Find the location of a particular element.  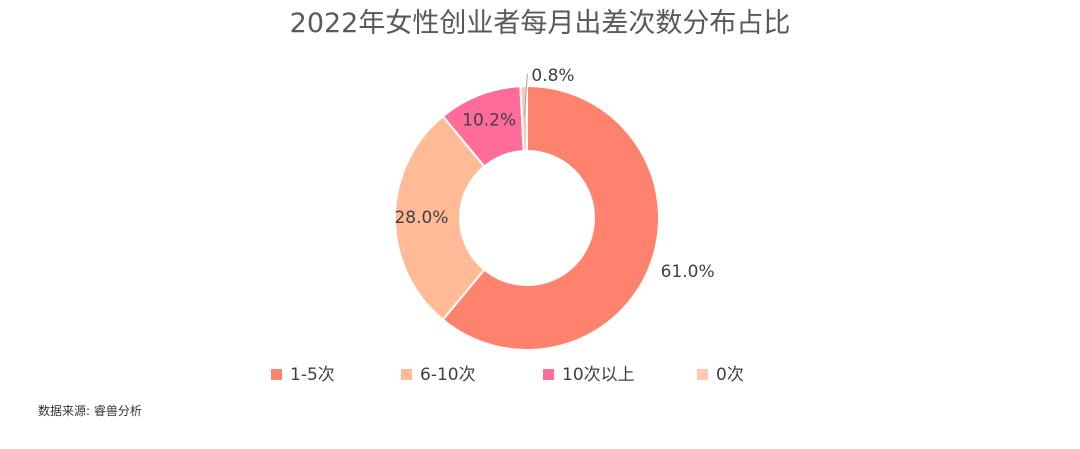

slice-label-0: 0.8% is located at coordinates (552, 76).